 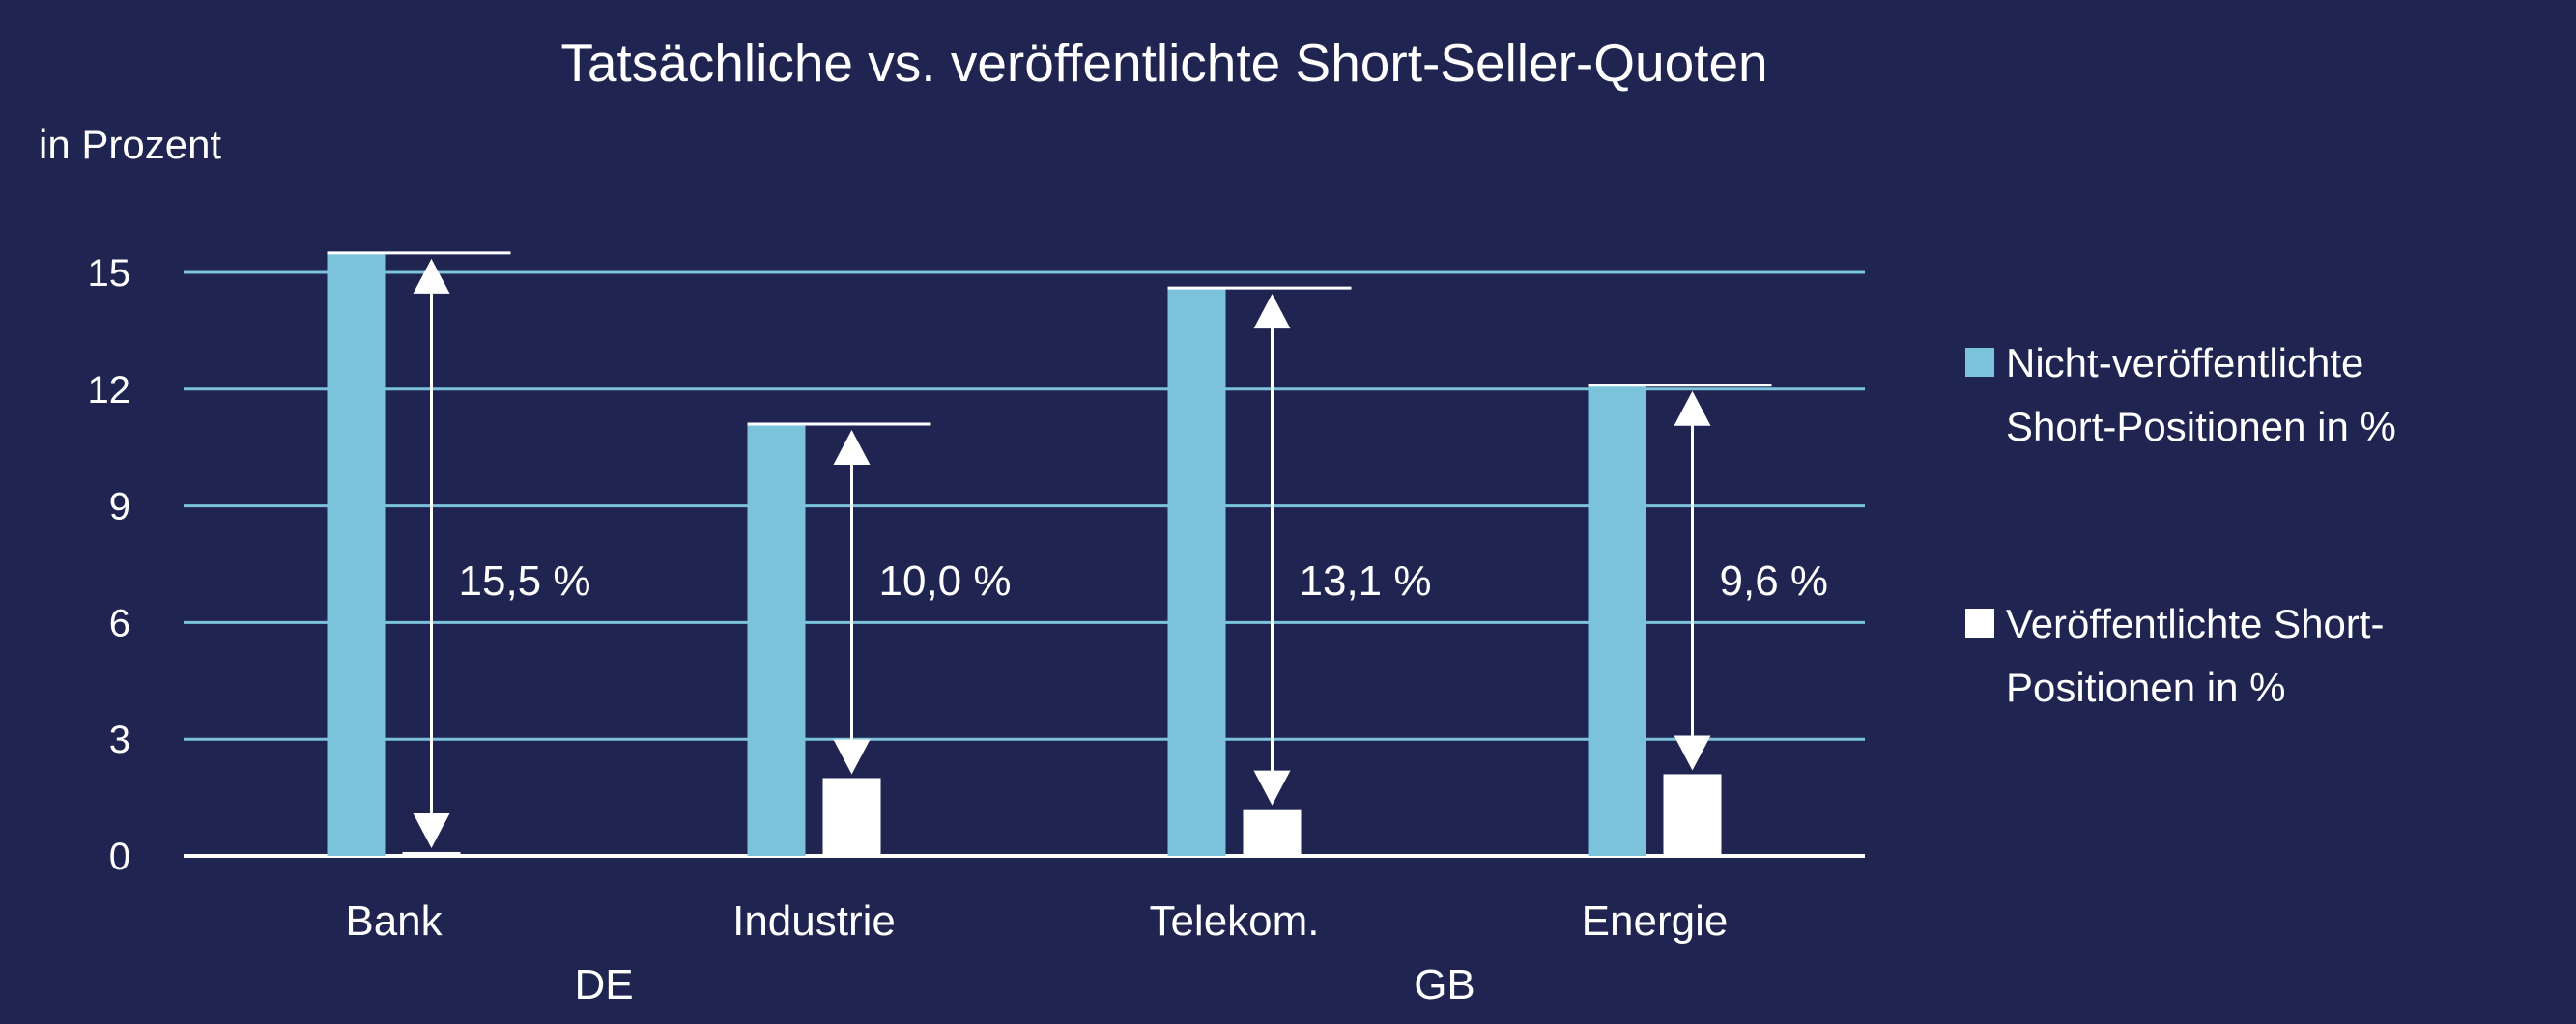 What do you see at coordinates (120, 623) in the screenshot?
I see `y-tick-label: 6` at bounding box center [120, 623].